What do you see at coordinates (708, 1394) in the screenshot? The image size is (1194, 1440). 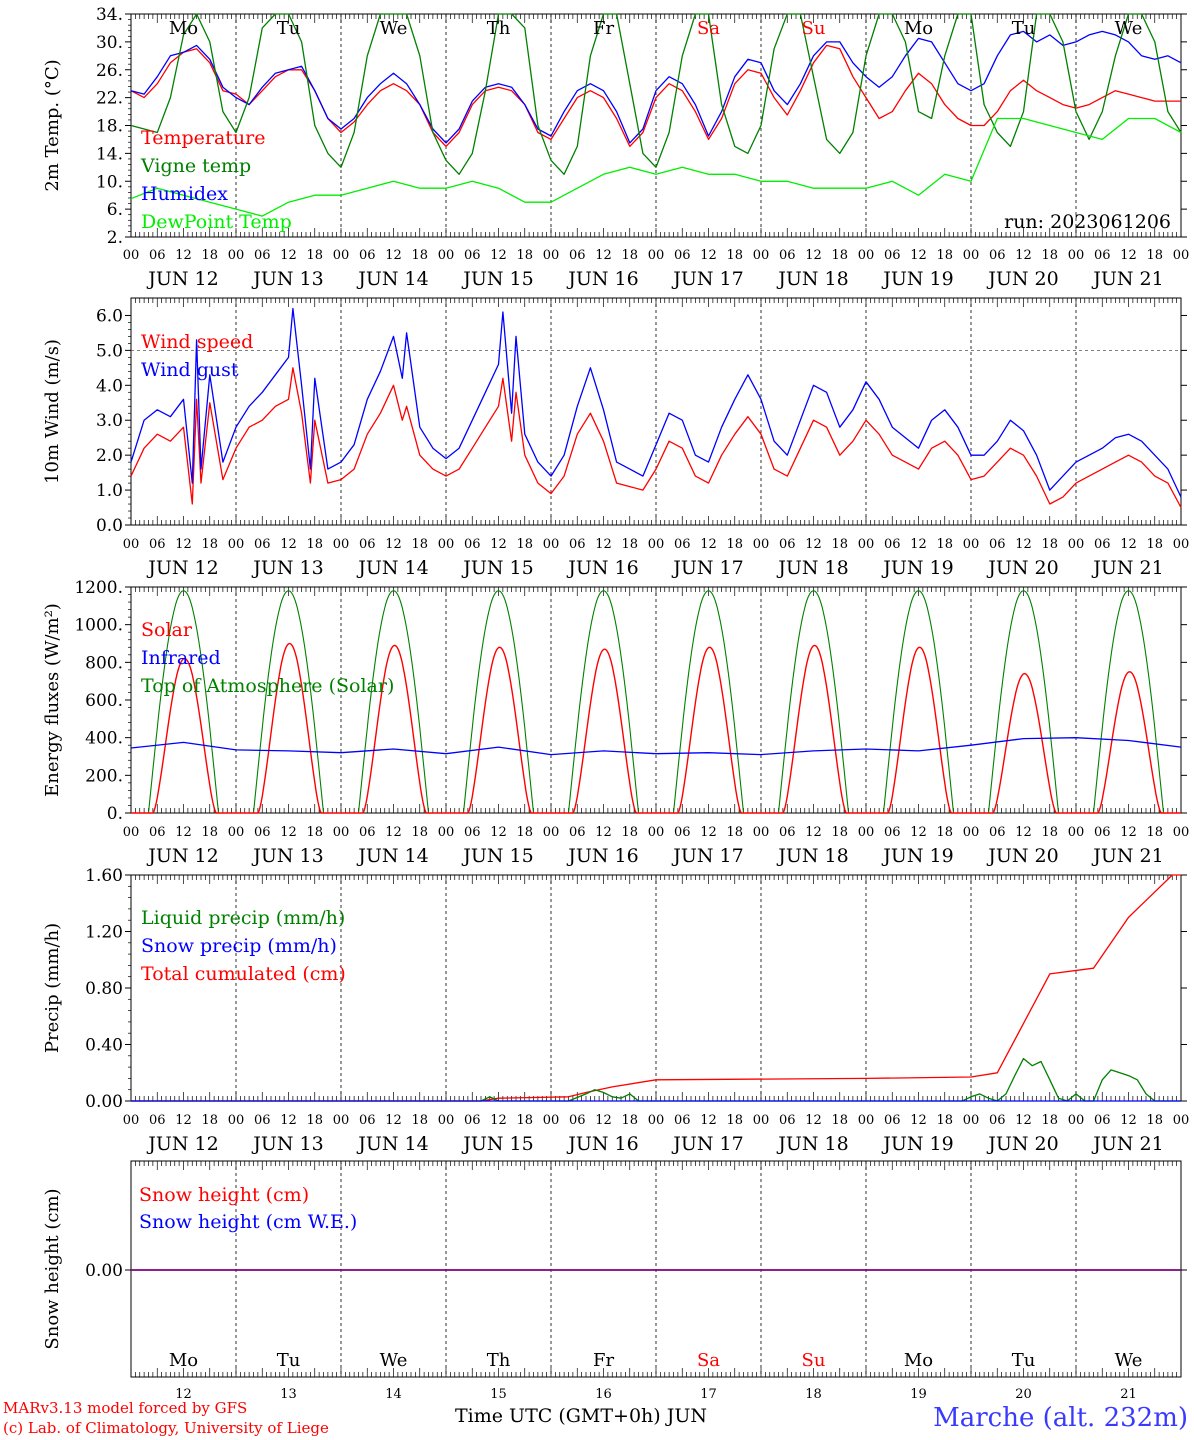 I see `snow-day-number: 17` at bounding box center [708, 1394].